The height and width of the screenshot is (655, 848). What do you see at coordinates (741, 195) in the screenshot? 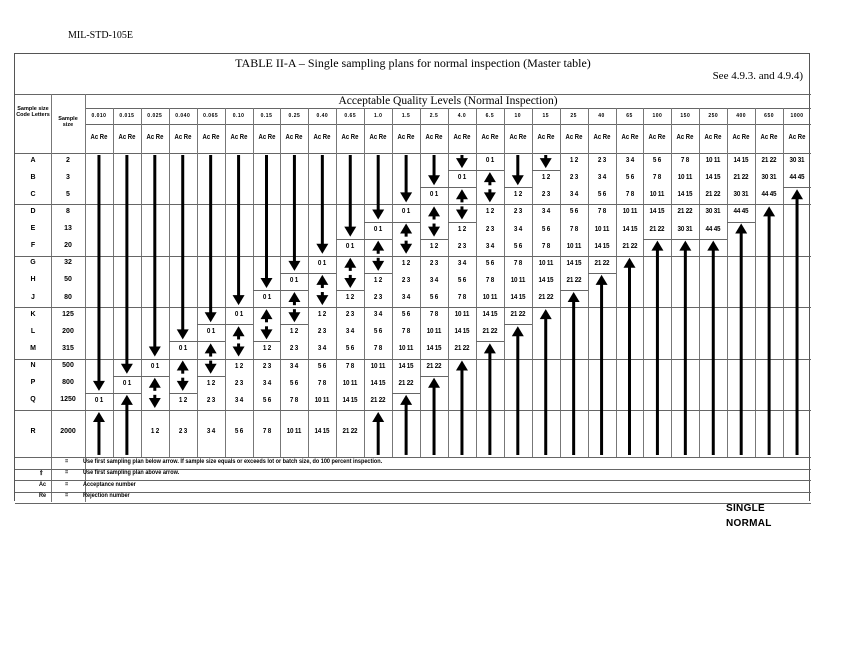
I see `ac-re-plan: 30 31` at bounding box center [741, 195].